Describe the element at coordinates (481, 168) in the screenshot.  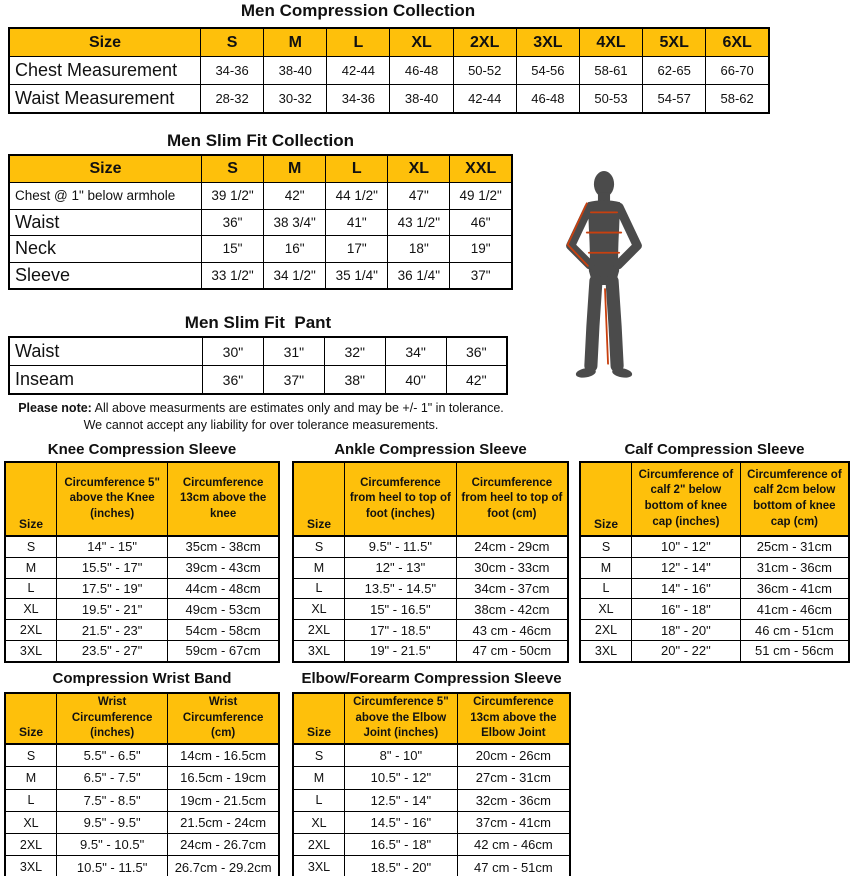
I see `column-header: XXL` at that location.